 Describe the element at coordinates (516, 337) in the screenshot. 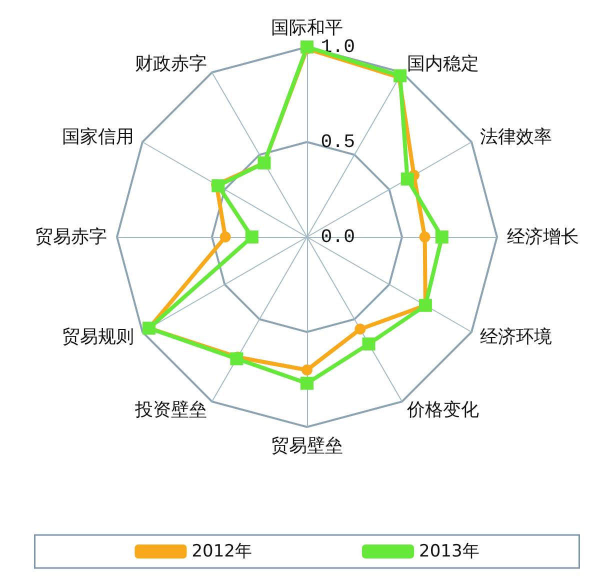

I see `spoke-label: 经济环境` at that location.